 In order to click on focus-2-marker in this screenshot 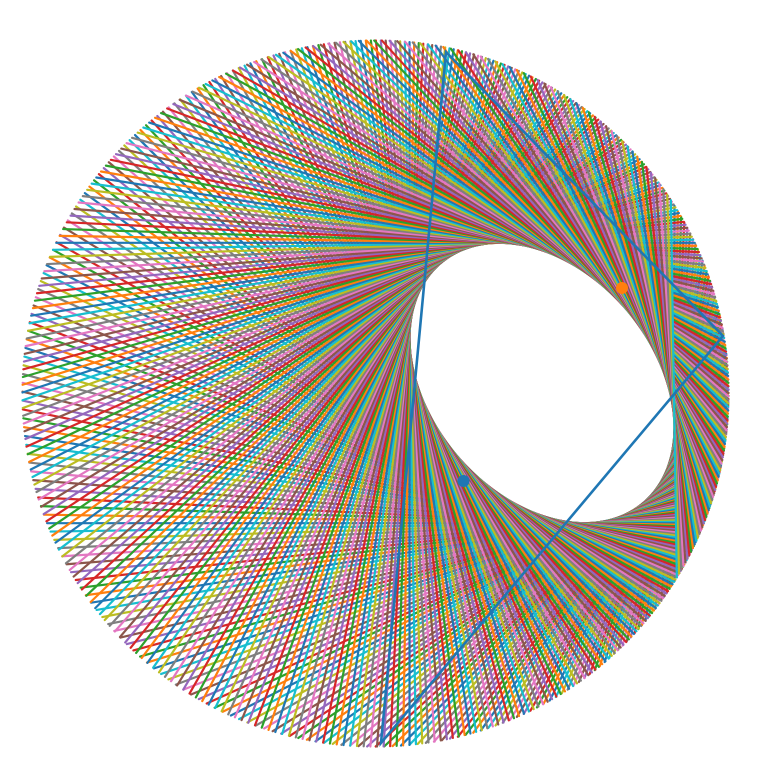, I will do `click(622, 288)`.